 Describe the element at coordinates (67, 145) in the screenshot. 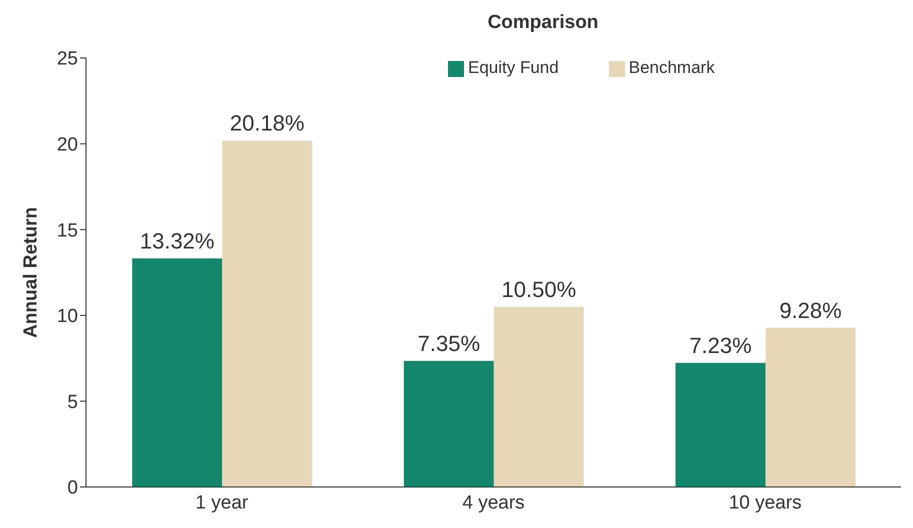

I see `y-tick-label: 20` at that location.